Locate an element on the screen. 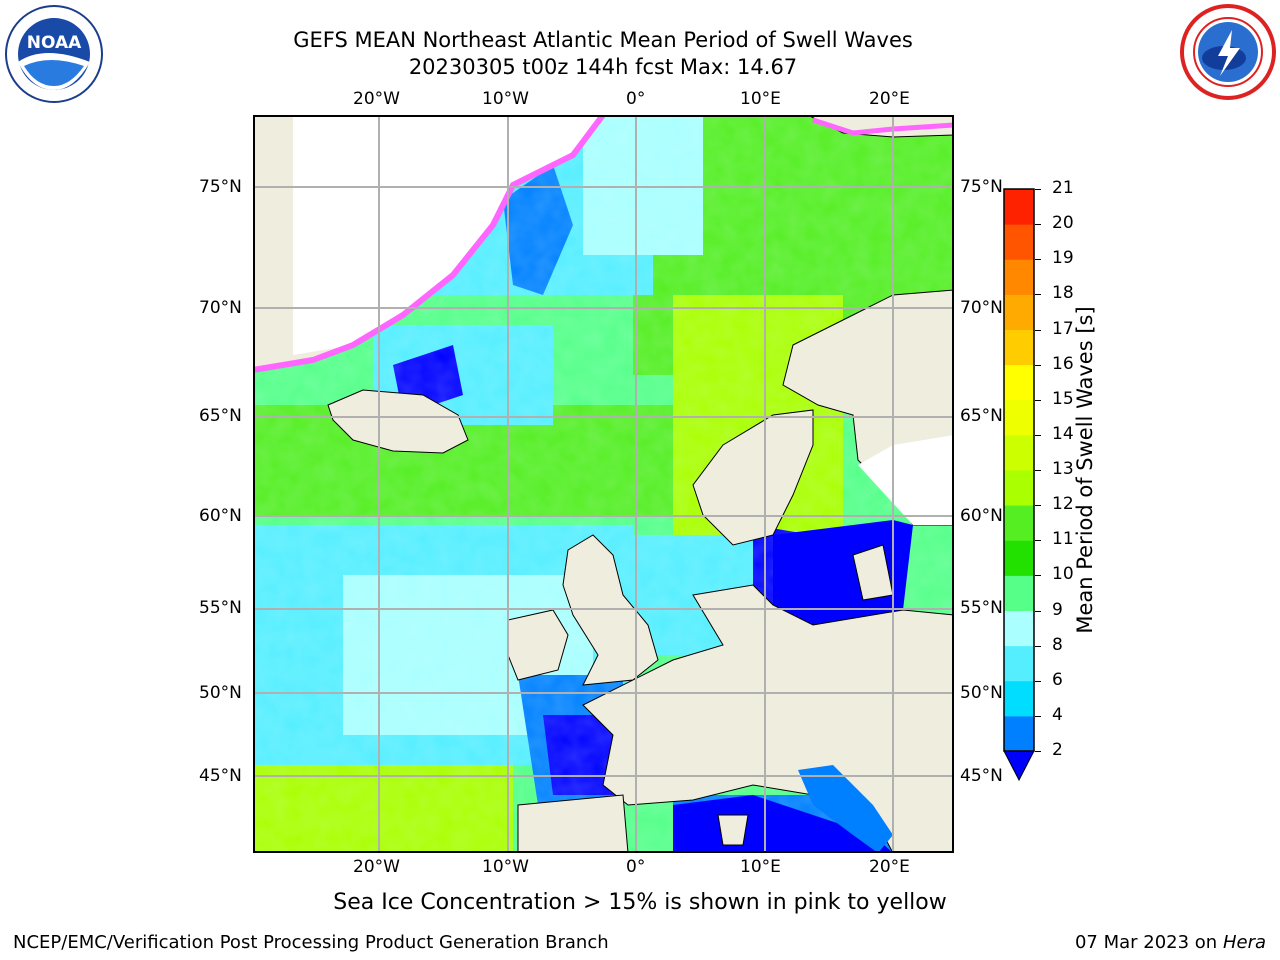 The width and height of the screenshot is (1280, 960). lat-label-left-5: 55°N is located at coordinates (220, 608).